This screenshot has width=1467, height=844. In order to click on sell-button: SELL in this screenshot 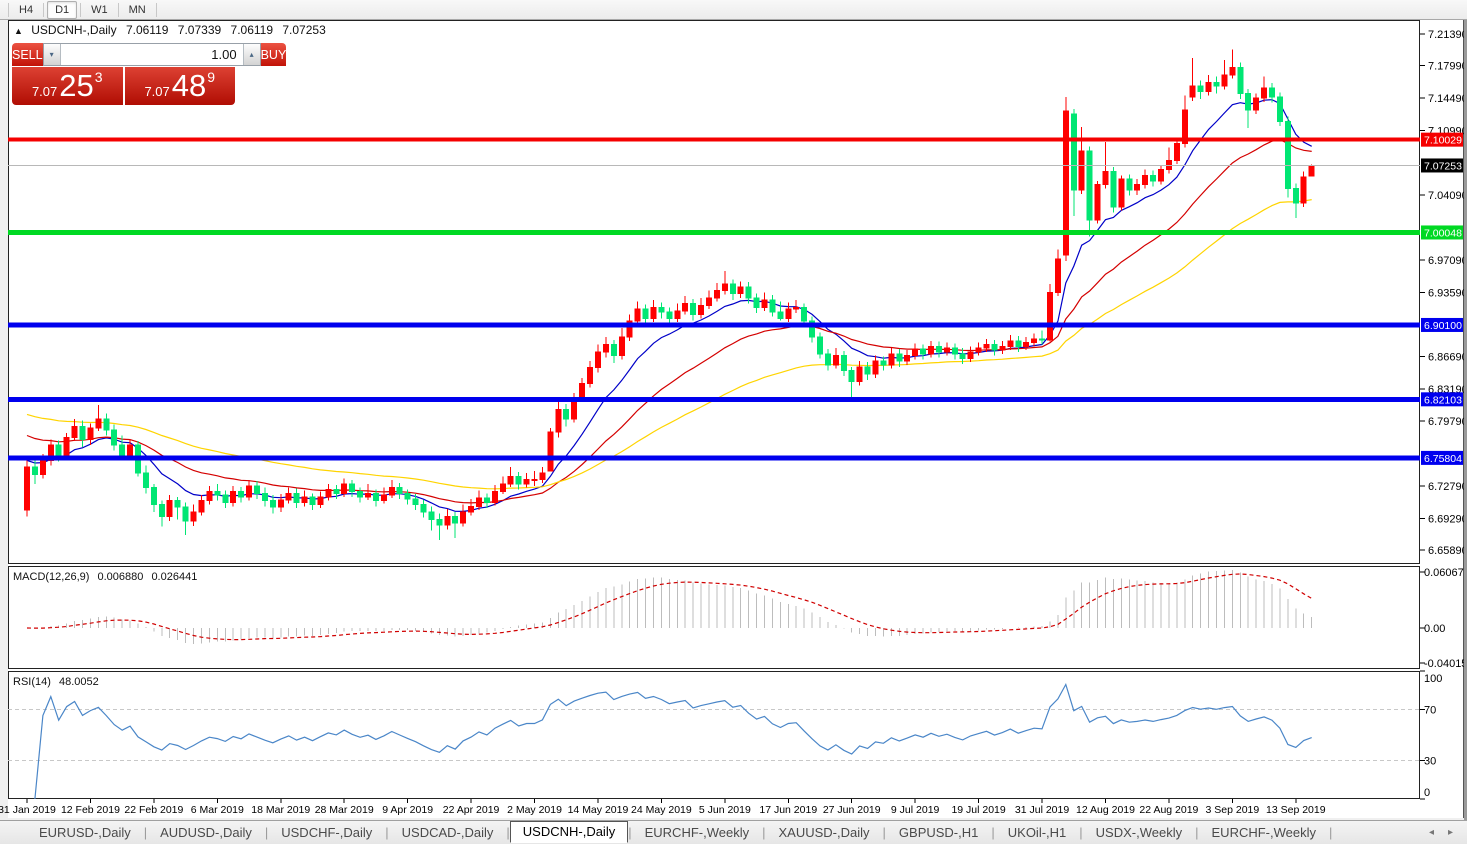, I will do `click(27, 54)`.